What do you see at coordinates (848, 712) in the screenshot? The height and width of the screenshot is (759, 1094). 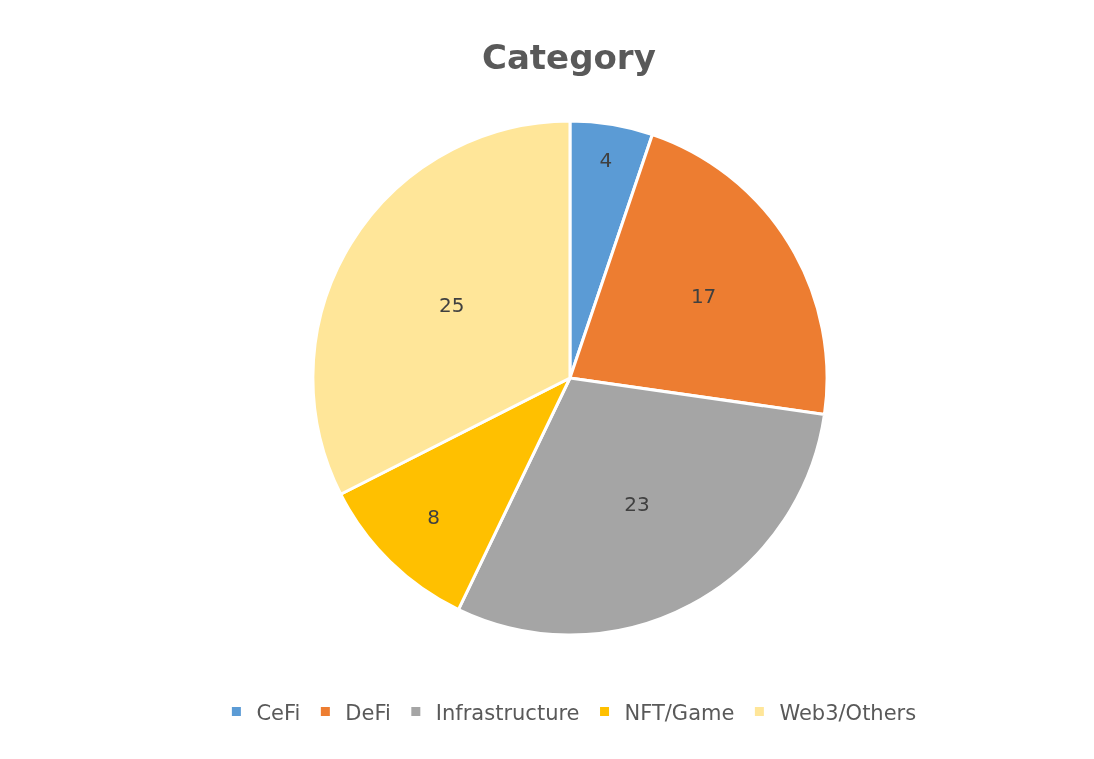 I see `legend-label: Web3/Others` at bounding box center [848, 712].